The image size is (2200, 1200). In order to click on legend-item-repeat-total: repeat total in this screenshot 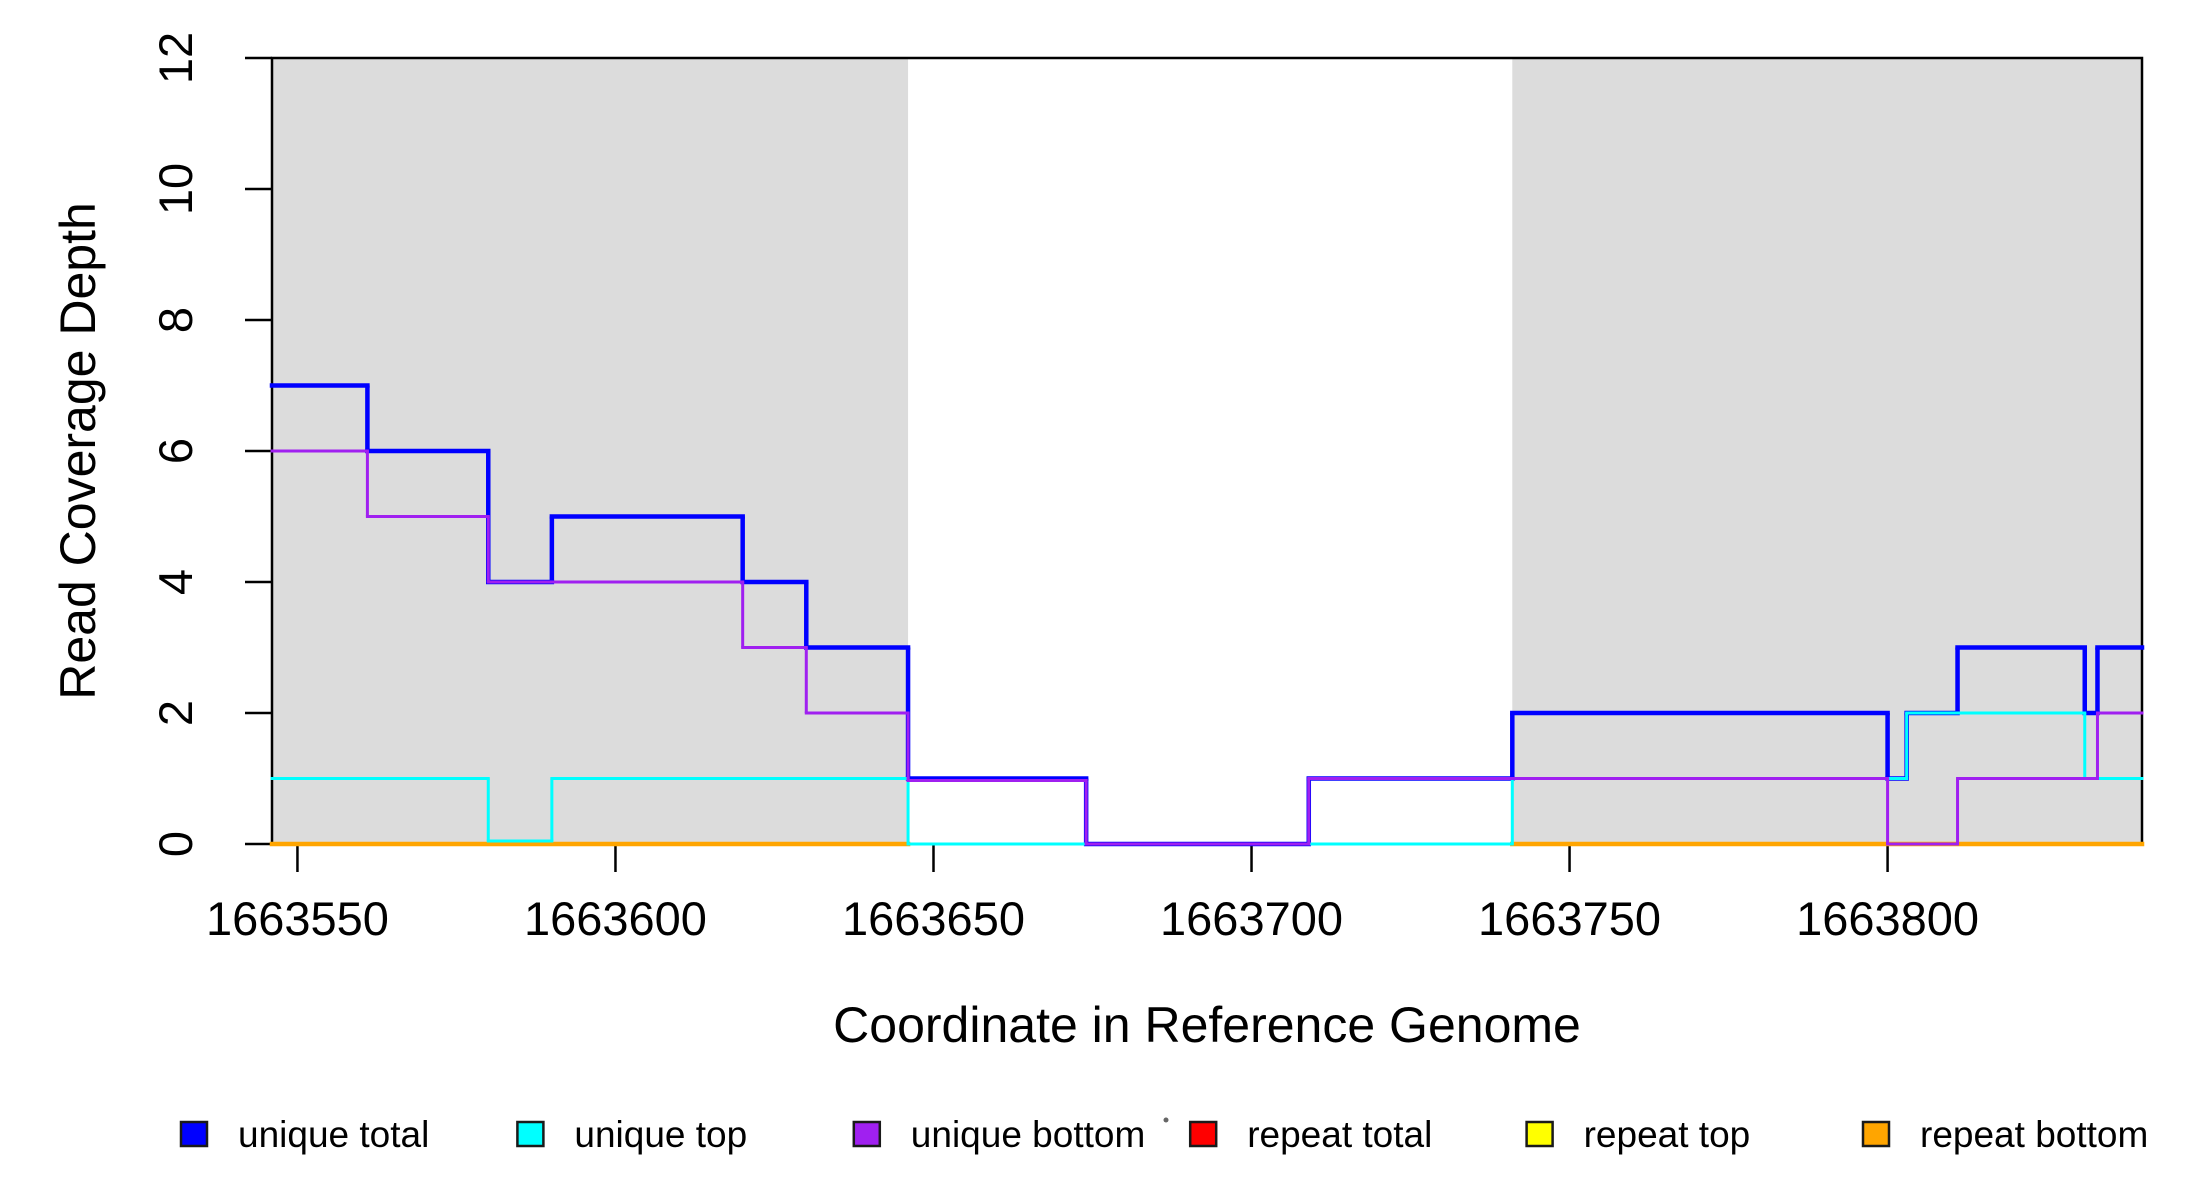, I will do `click(1310, 1134)`.